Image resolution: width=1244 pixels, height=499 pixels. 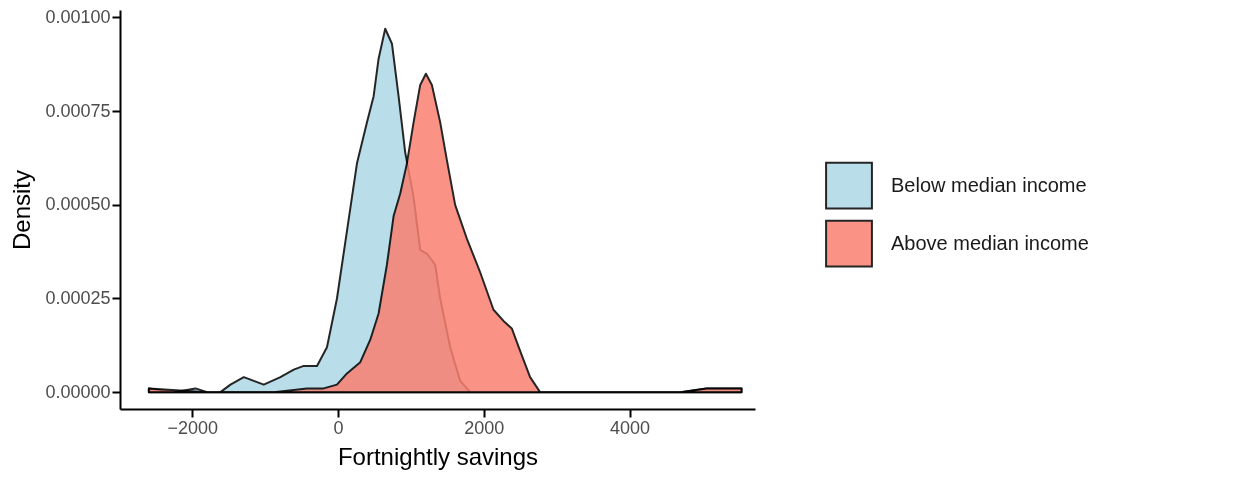 What do you see at coordinates (22, 210) in the screenshot?
I see `y-axis-title: Density` at bounding box center [22, 210].